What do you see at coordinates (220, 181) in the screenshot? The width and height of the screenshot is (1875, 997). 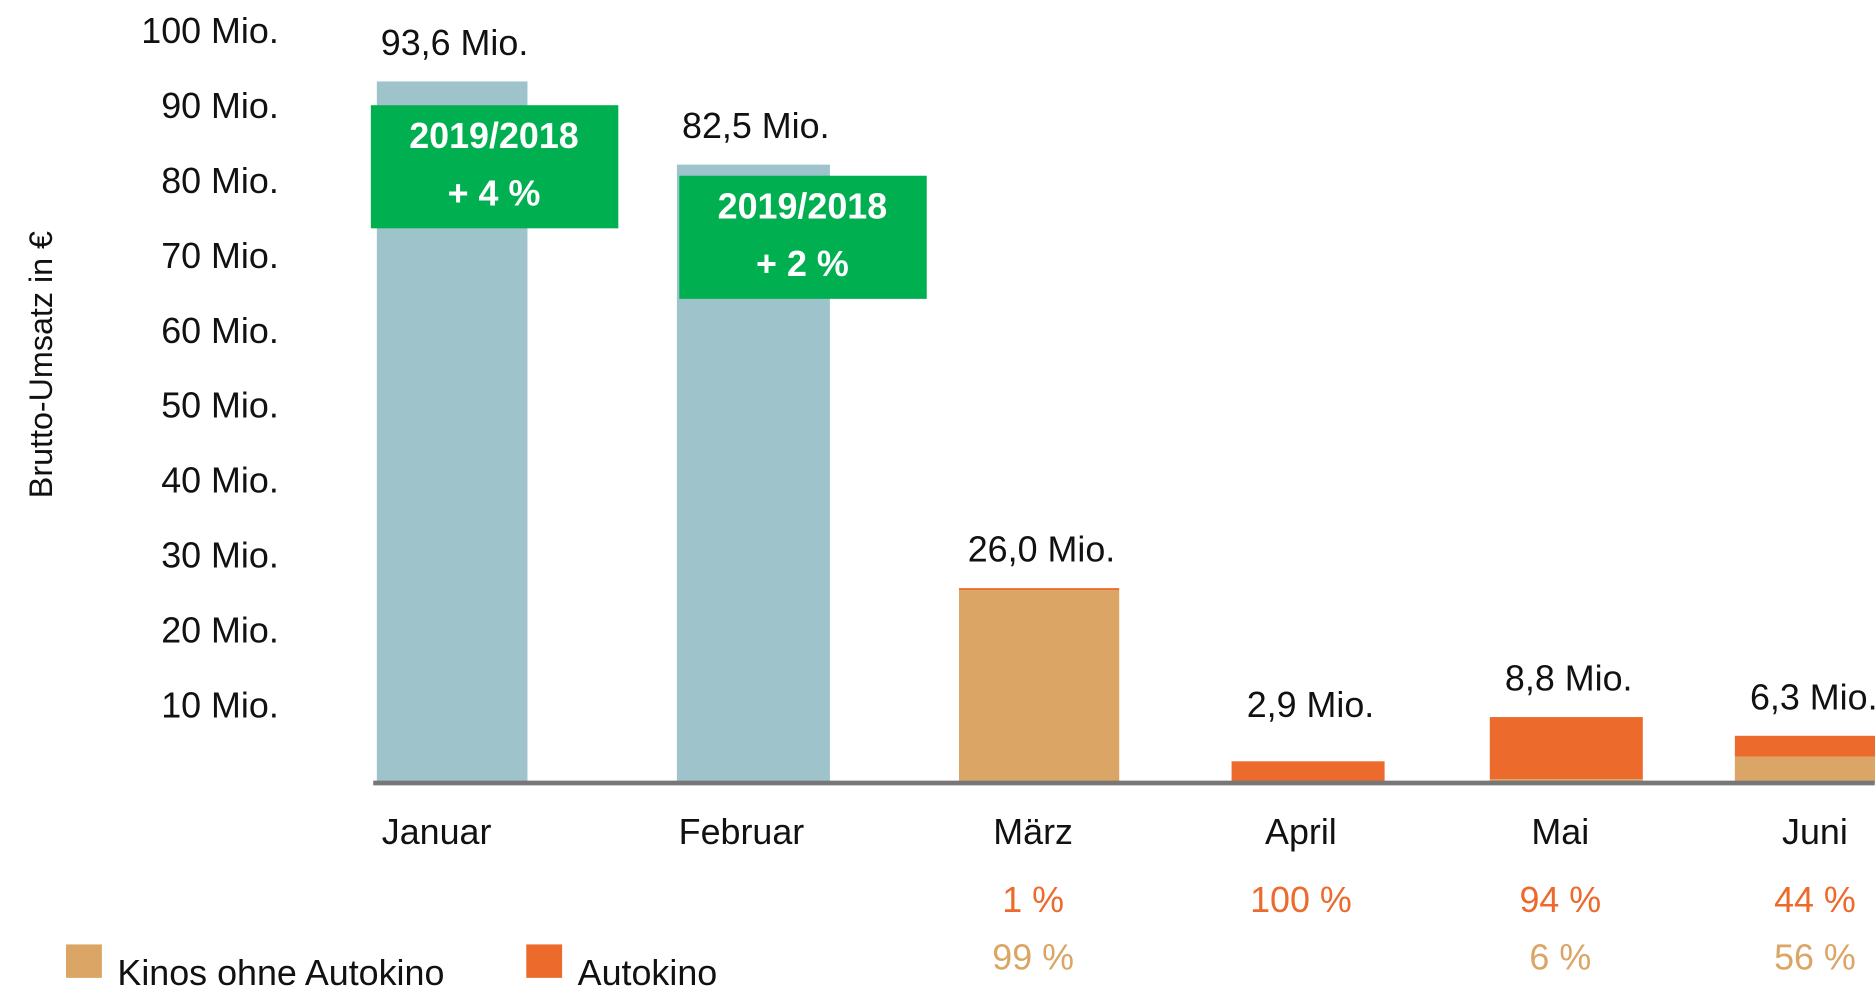 I see `y-tick-label: 80 Mio.` at bounding box center [220, 181].